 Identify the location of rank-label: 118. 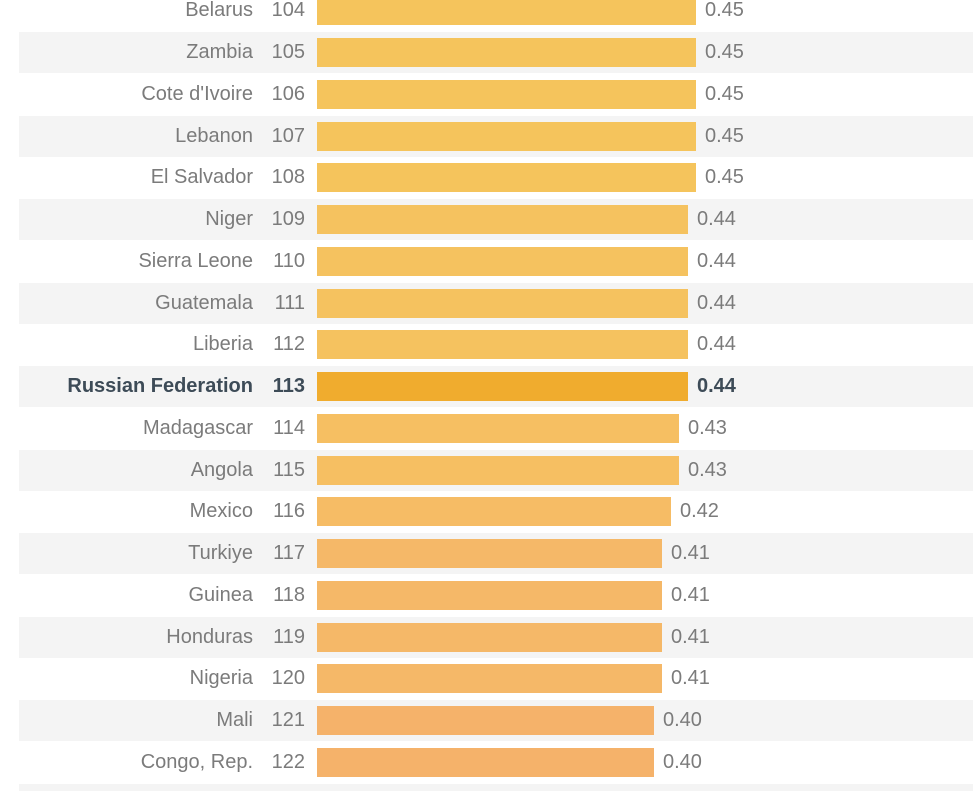
(289, 594).